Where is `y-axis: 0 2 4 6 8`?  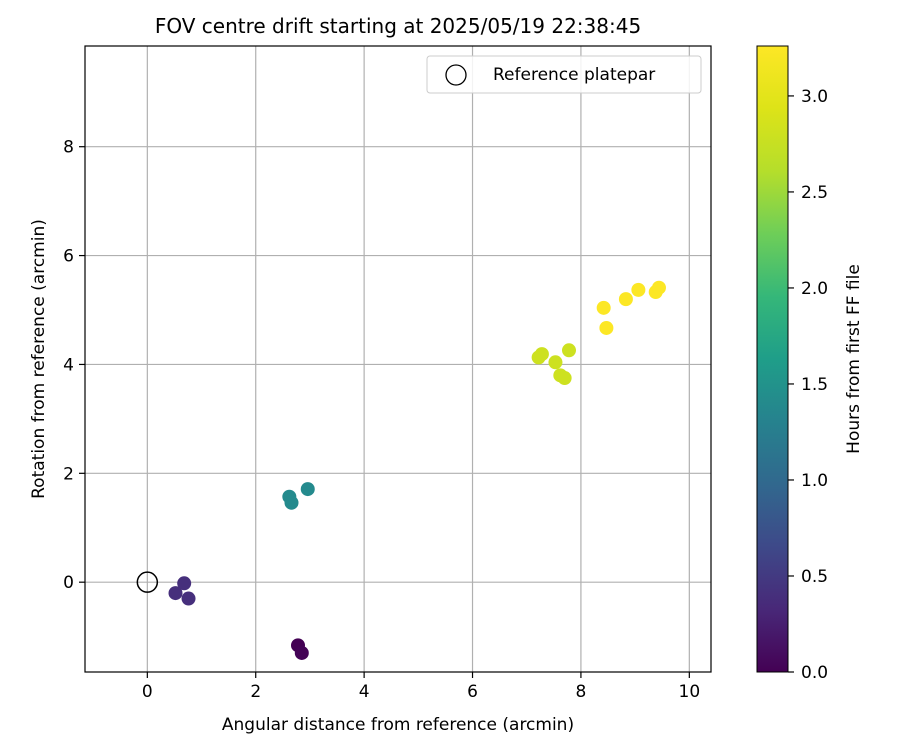
y-axis: 0 2 4 6 8 is located at coordinates (74, 365).